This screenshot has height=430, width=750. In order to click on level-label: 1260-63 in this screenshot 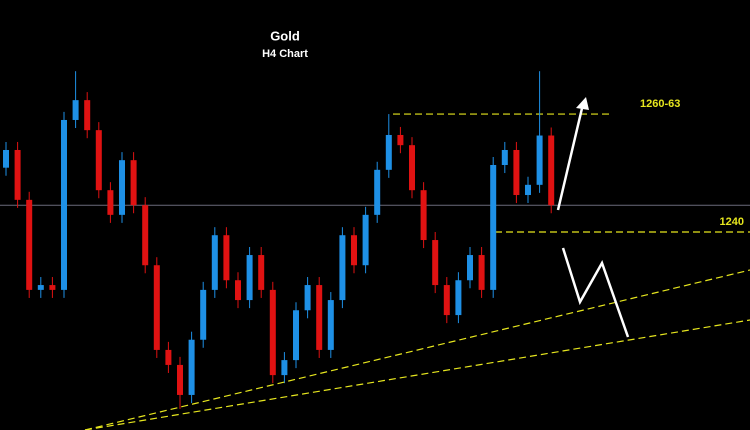, I will do `click(660, 104)`.